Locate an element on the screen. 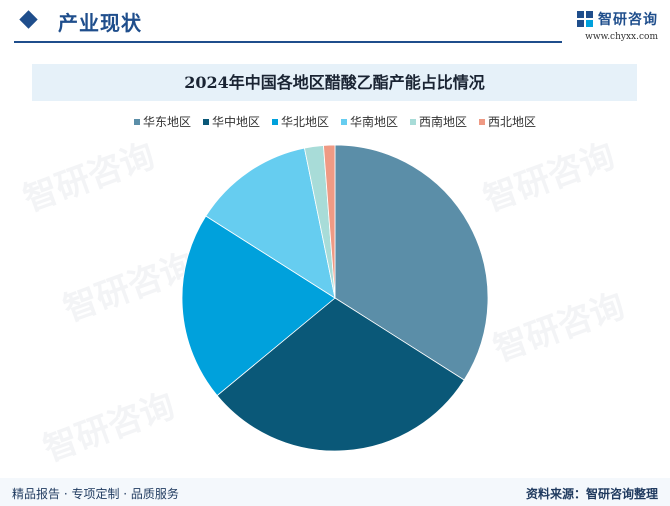 The width and height of the screenshot is (670, 506). legend-label: 西南地区 is located at coordinates (443, 122).